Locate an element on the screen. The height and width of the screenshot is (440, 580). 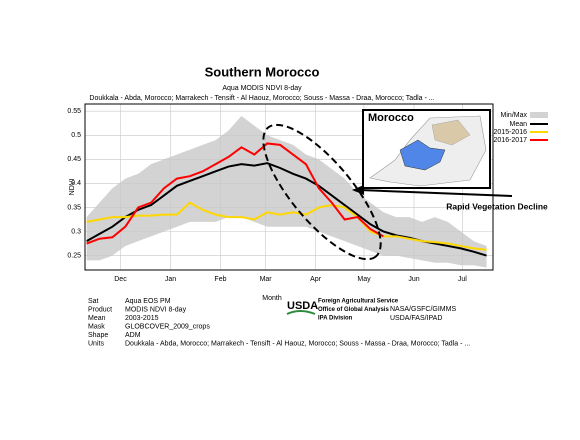
x-tick-label: Jan is located at coordinates (170, 279).